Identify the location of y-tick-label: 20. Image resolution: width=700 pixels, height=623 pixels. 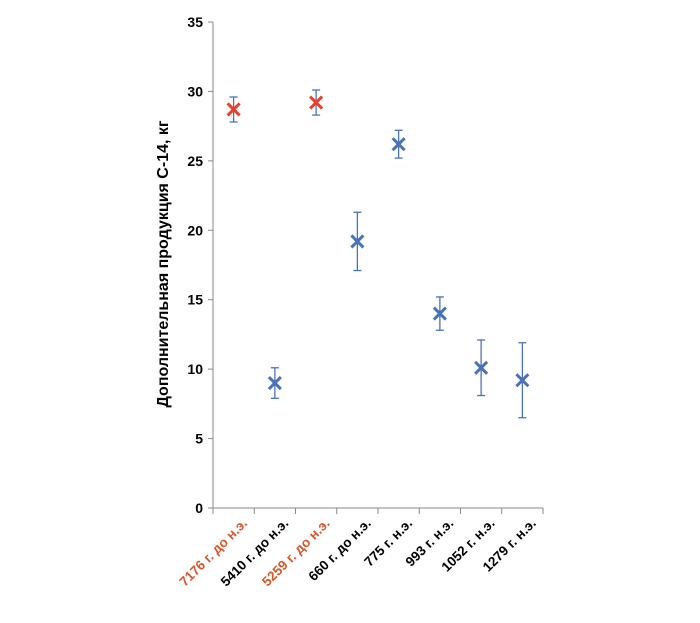
(195, 230).